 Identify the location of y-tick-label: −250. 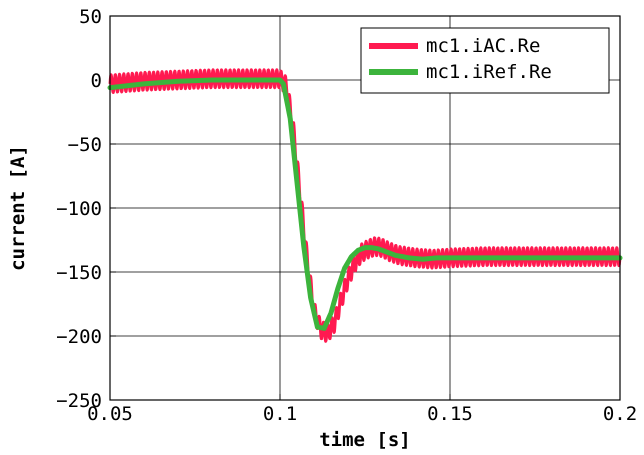
(79, 401).